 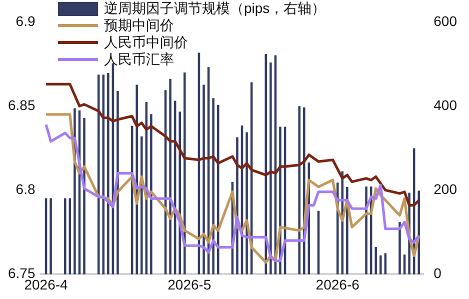 I want to click on legend-label: 预期中间价, so click(x=139, y=25).